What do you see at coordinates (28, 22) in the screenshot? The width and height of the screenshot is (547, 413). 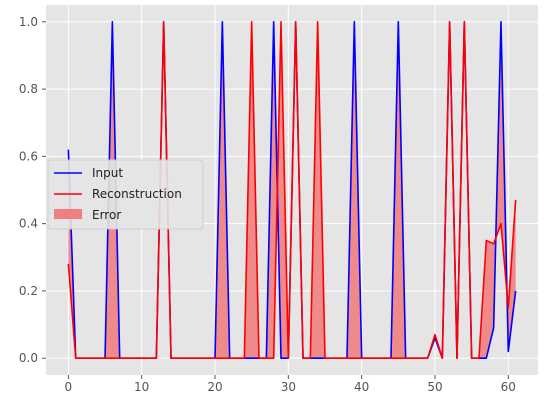 I see `y-tick-label: 1.0` at bounding box center [28, 22].